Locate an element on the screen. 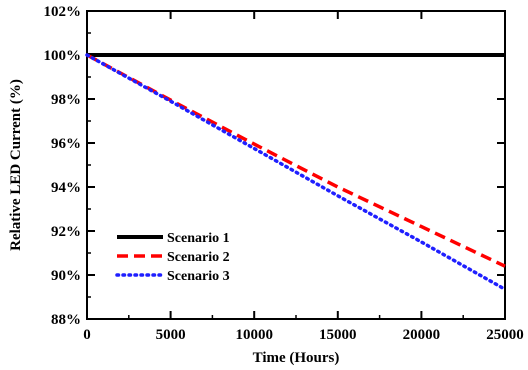 The height and width of the screenshot is (370, 528). x-tick-label: 5000 is located at coordinates (171, 335).